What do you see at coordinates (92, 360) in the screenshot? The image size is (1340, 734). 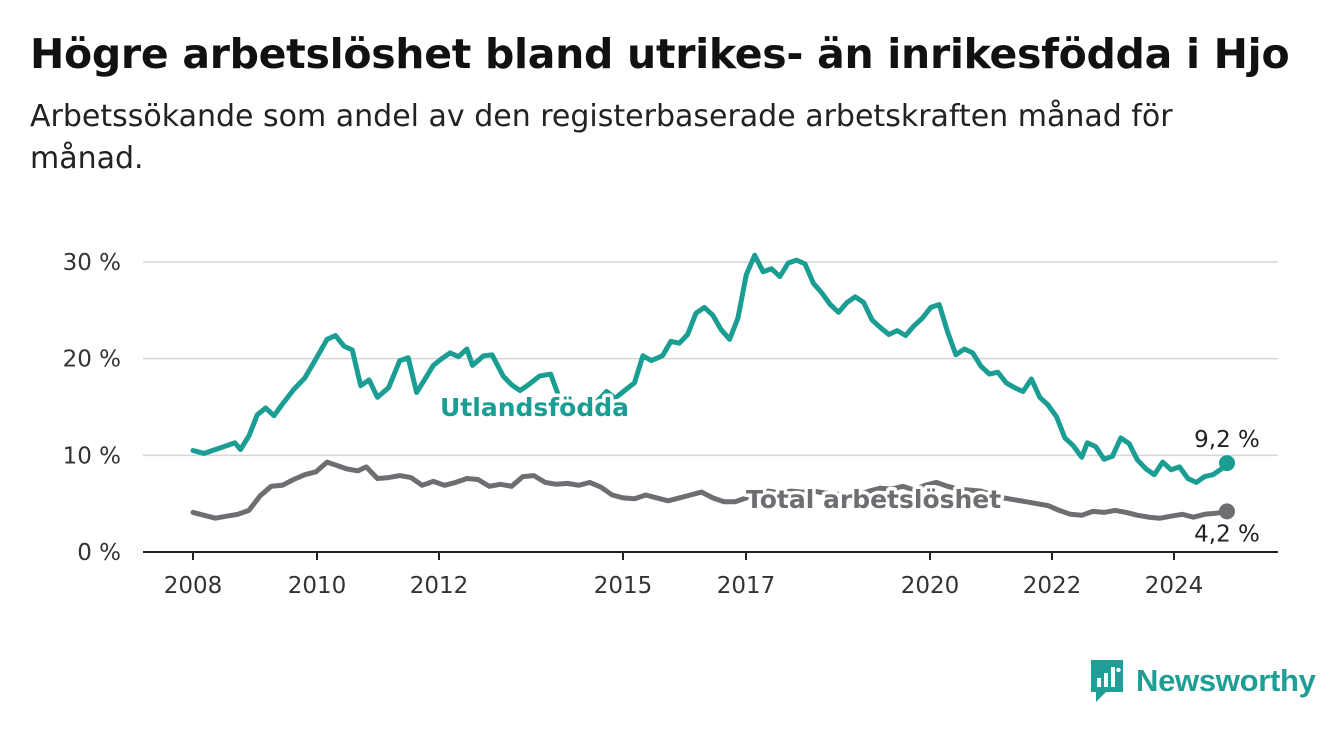 I see `y-tick-label: 20 %` at bounding box center [92, 360].